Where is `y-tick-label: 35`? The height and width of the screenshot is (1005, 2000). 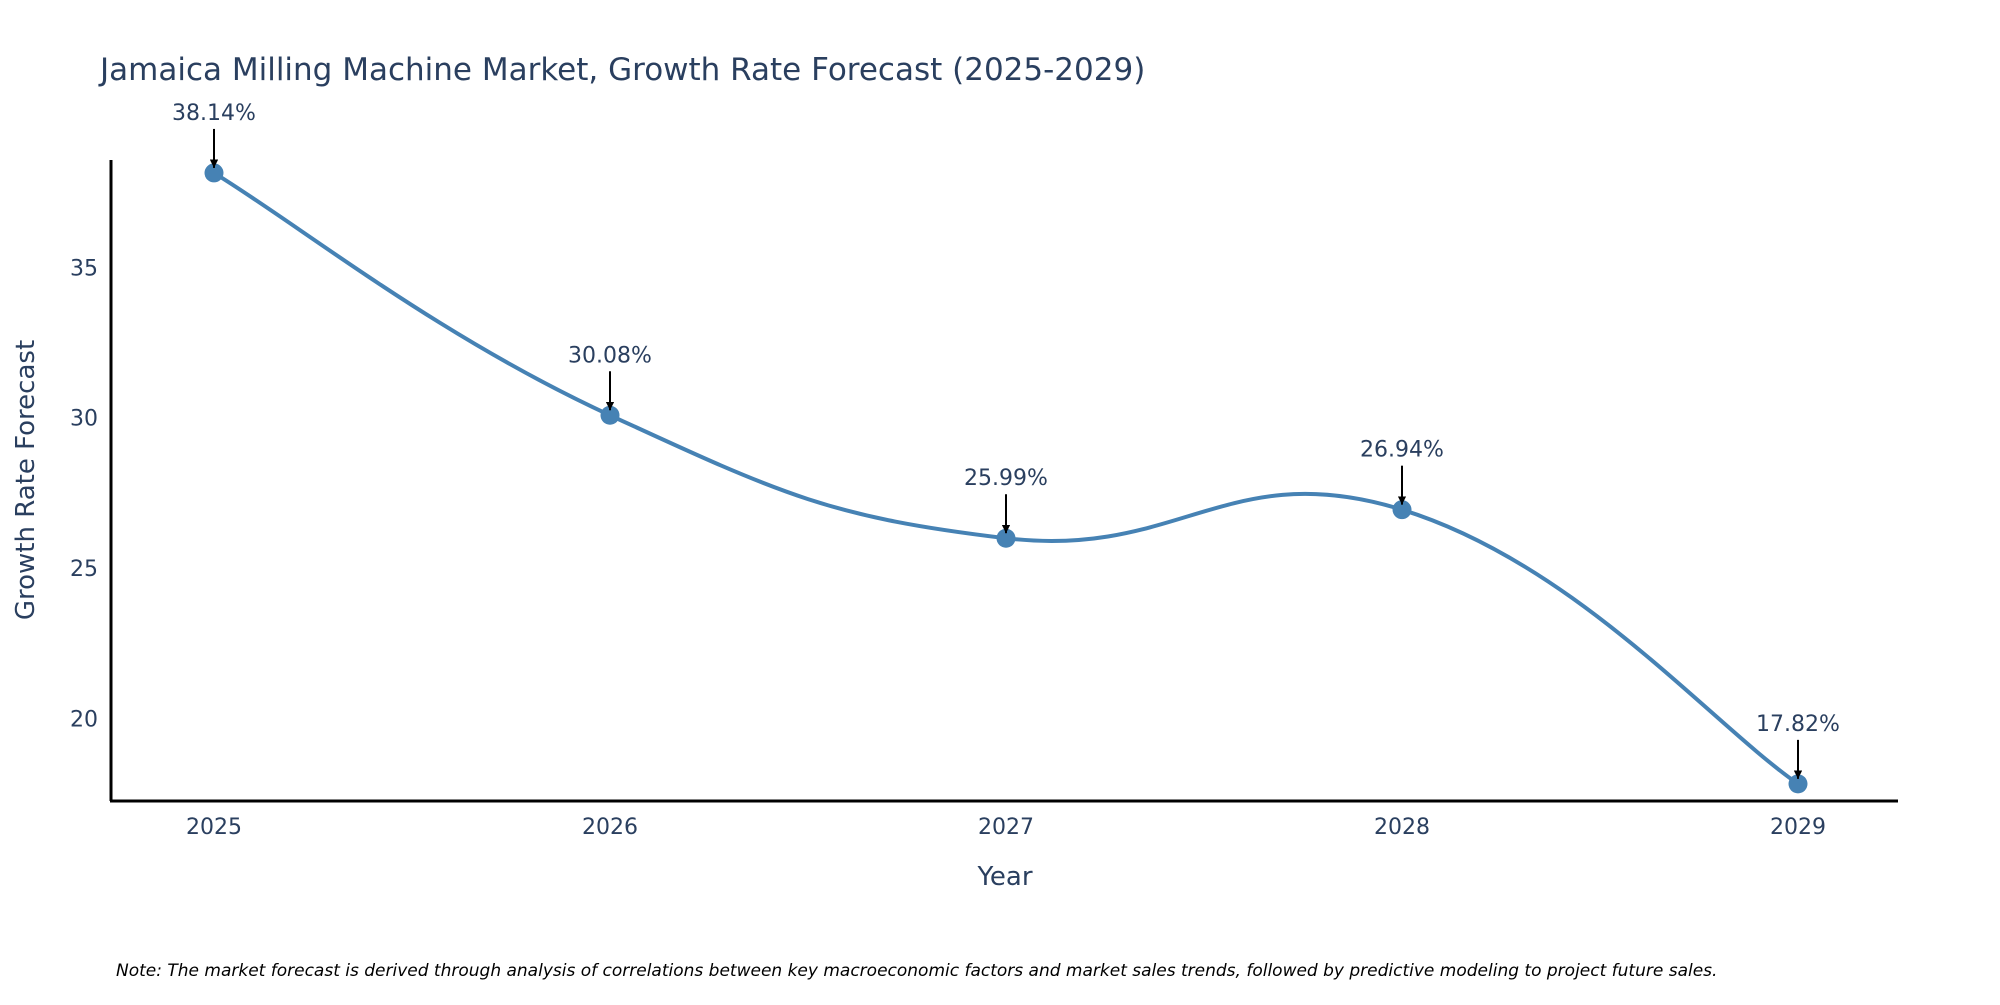 y-tick-label: 35 is located at coordinates (84, 268).